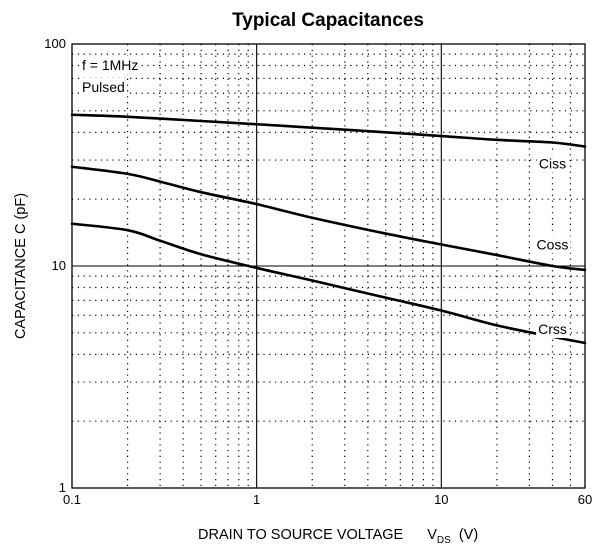 The height and width of the screenshot is (550, 597). Describe the element at coordinates (328, 130) in the screenshot. I see `series-line-ciss` at that location.